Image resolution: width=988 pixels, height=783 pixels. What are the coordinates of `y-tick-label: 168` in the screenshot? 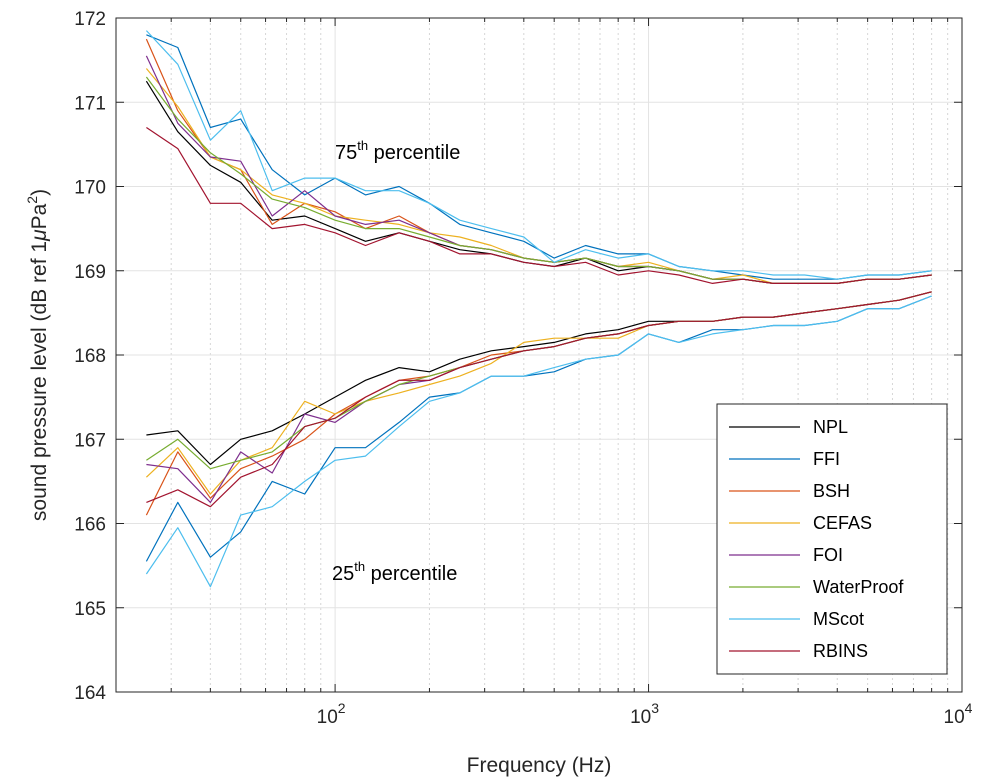 It's located at (90, 356).